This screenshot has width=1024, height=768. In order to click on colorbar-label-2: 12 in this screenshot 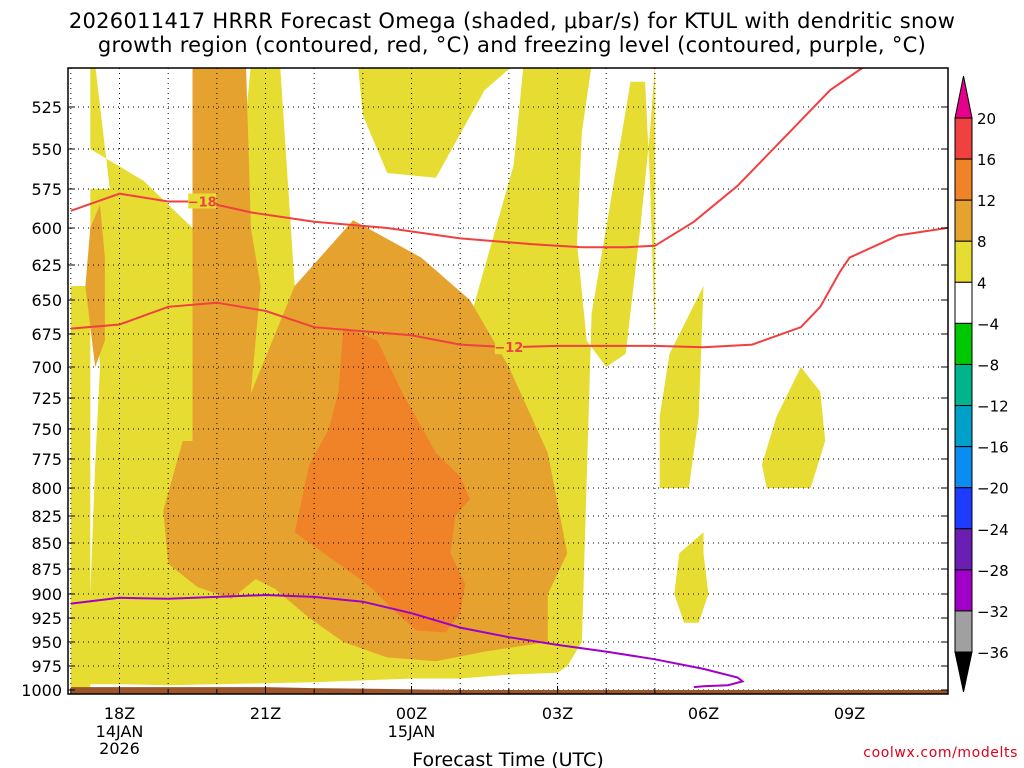, I will do `click(986, 201)`.